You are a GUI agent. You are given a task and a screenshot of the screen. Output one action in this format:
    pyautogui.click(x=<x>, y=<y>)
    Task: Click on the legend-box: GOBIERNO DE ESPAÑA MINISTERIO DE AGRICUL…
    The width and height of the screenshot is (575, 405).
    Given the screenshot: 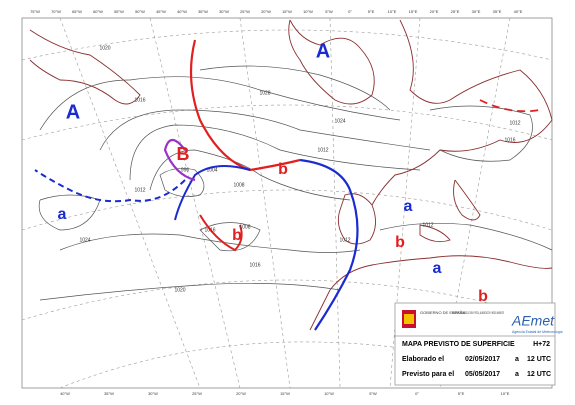 What is the action you would take?
    pyautogui.click(x=478, y=344)
    